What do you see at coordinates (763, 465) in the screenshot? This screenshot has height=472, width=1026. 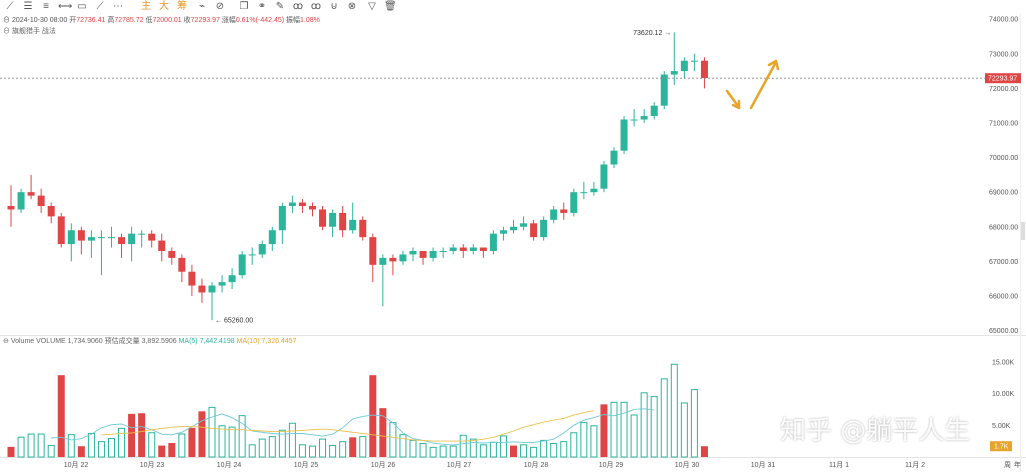 I see `date-tick-label: 10月 31` at bounding box center [763, 465].